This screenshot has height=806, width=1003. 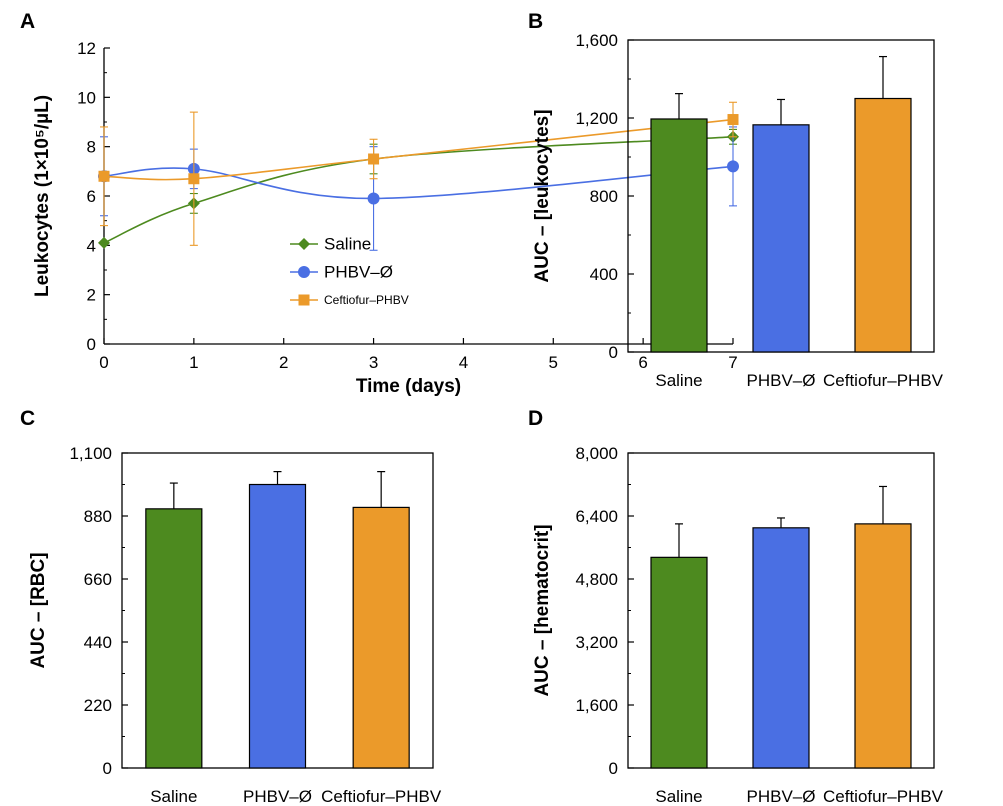 I want to click on x-tick-label-a: 1, so click(x=193, y=362).